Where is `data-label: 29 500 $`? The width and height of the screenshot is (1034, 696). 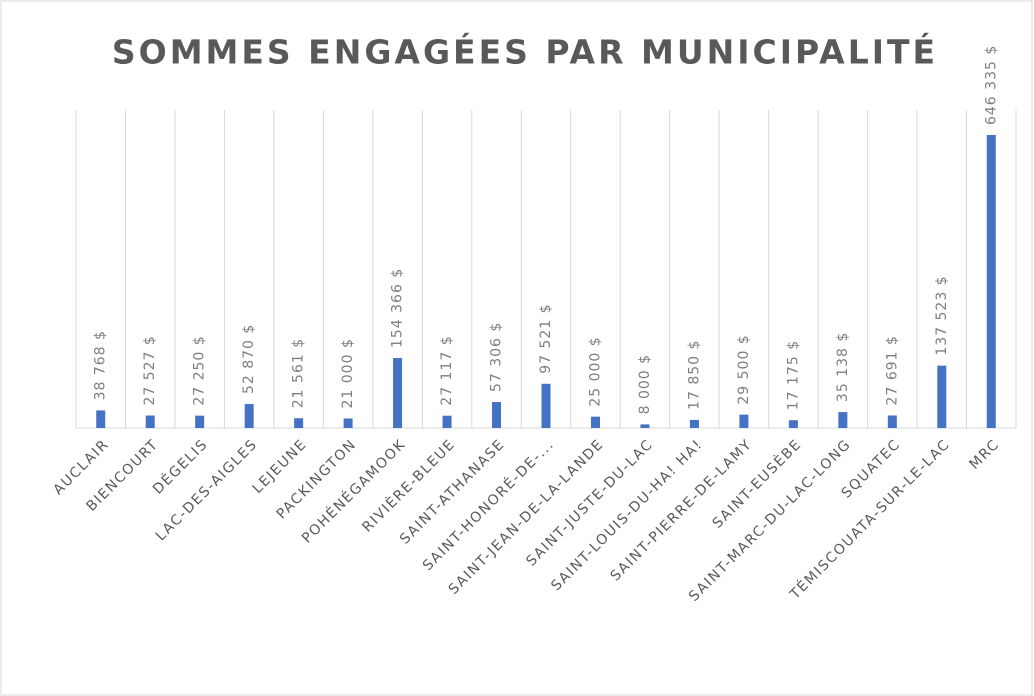 data-label: 29 500 $ is located at coordinates (744, 369).